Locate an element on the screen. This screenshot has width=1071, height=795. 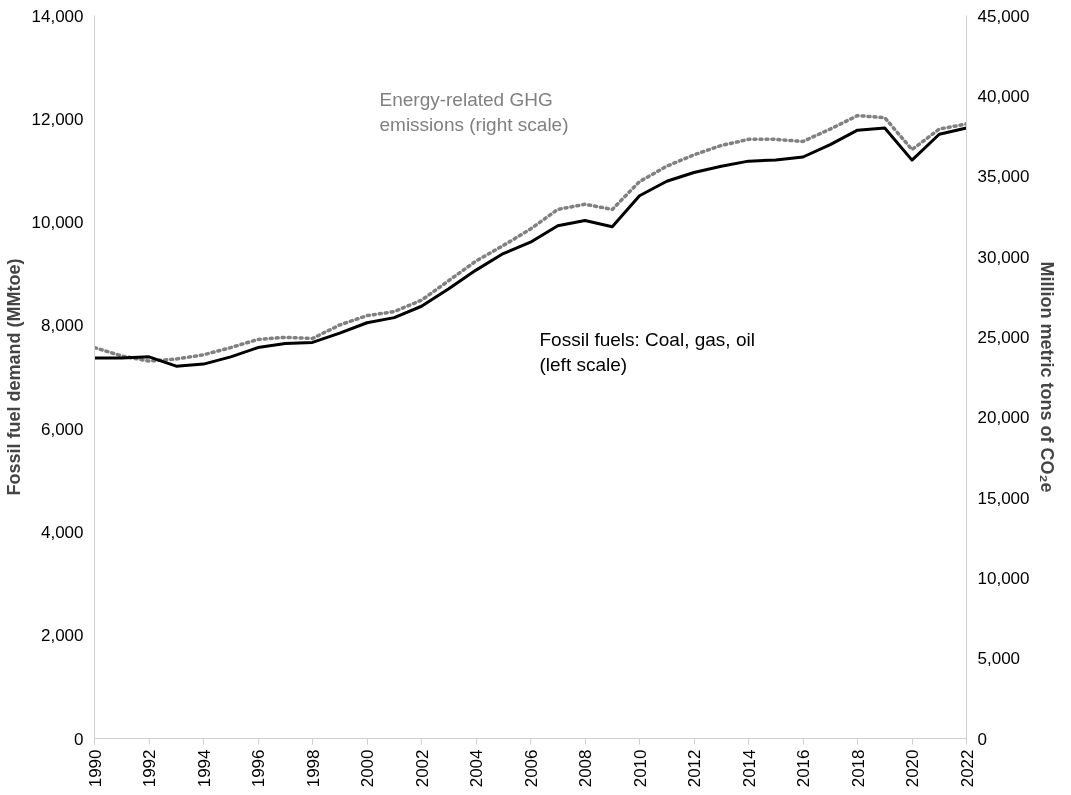
y2-tick-label: 15,000 is located at coordinates (1003, 498).